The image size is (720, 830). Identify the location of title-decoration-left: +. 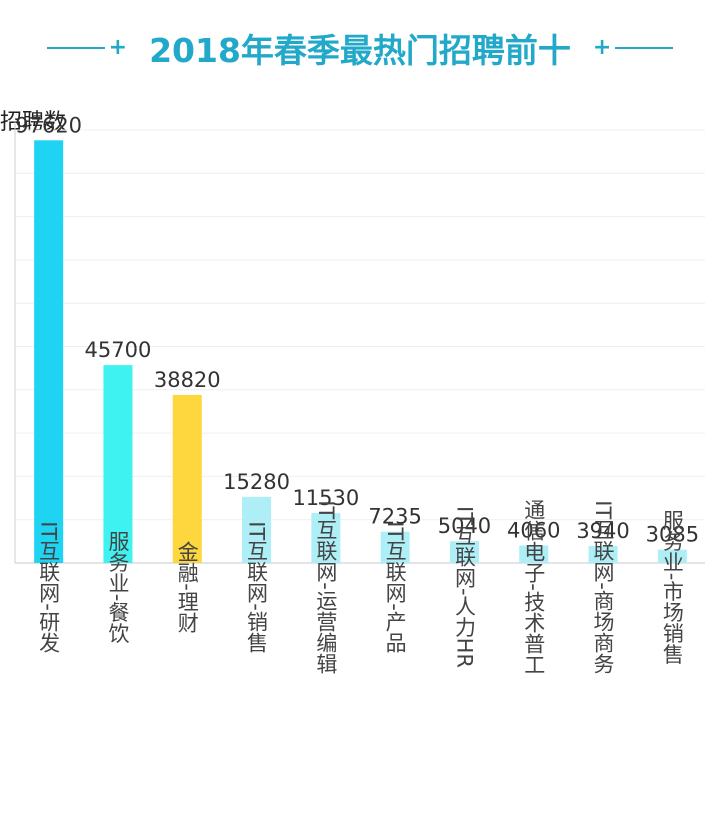
(88, 48).